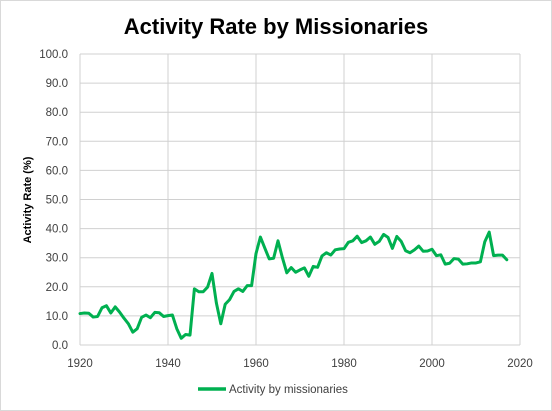 This screenshot has width=552, height=411. What do you see at coordinates (57, 84) in the screenshot?
I see `y-tick-label: 90.0` at bounding box center [57, 84].